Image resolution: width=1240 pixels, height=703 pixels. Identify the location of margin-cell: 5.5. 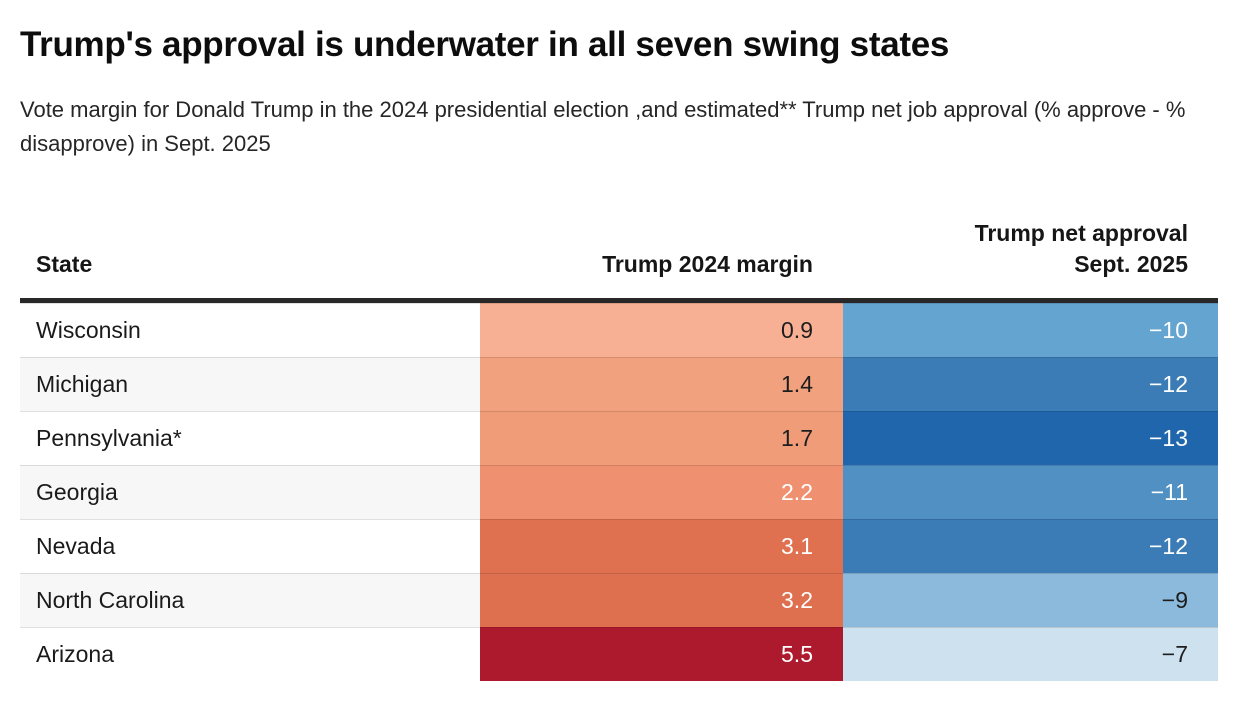
(661, 654).